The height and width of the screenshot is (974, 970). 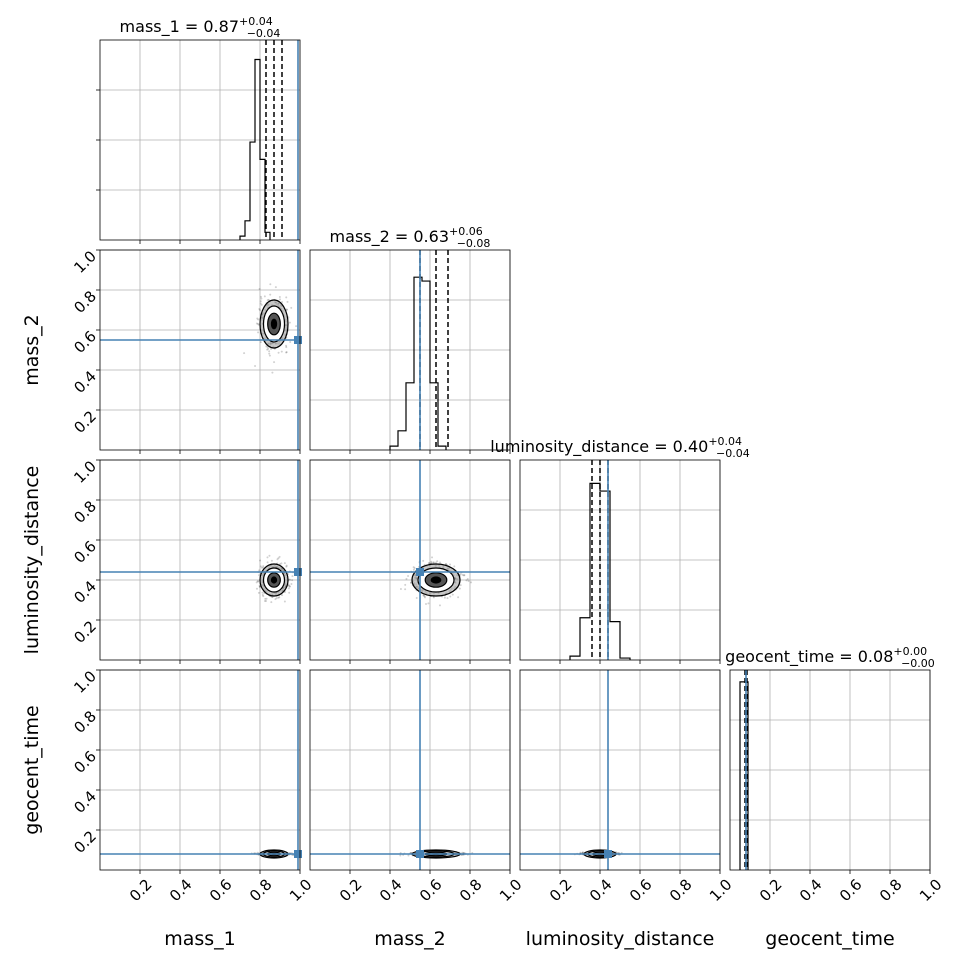 I want to click on panel-geocent_time-vs-luminosity_distance-frame, so click(x=620, y=770).